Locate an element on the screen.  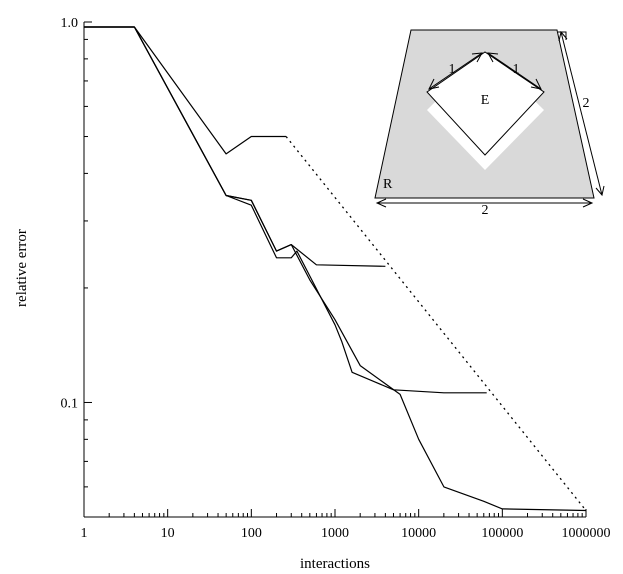
dim-corner-mark is located at coordinates (562, 35).